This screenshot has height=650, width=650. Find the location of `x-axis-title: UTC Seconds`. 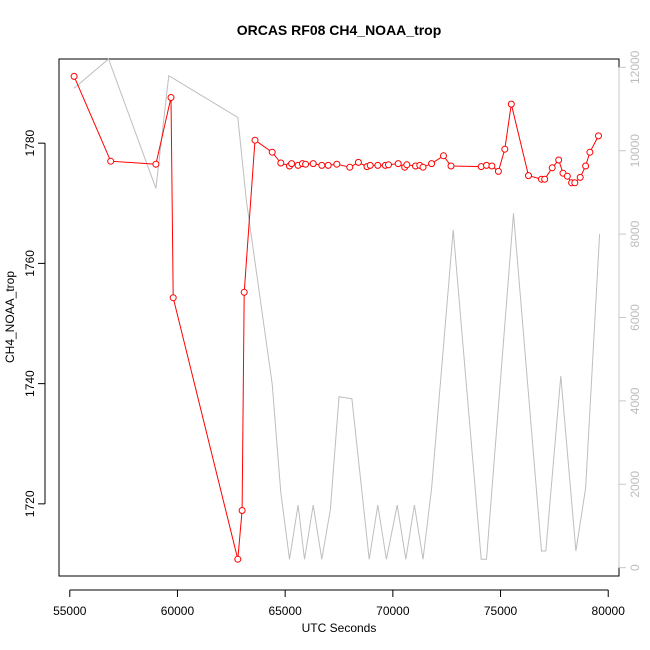

x-axis-title: UTC Seconds is located at coordinates (339, 628).